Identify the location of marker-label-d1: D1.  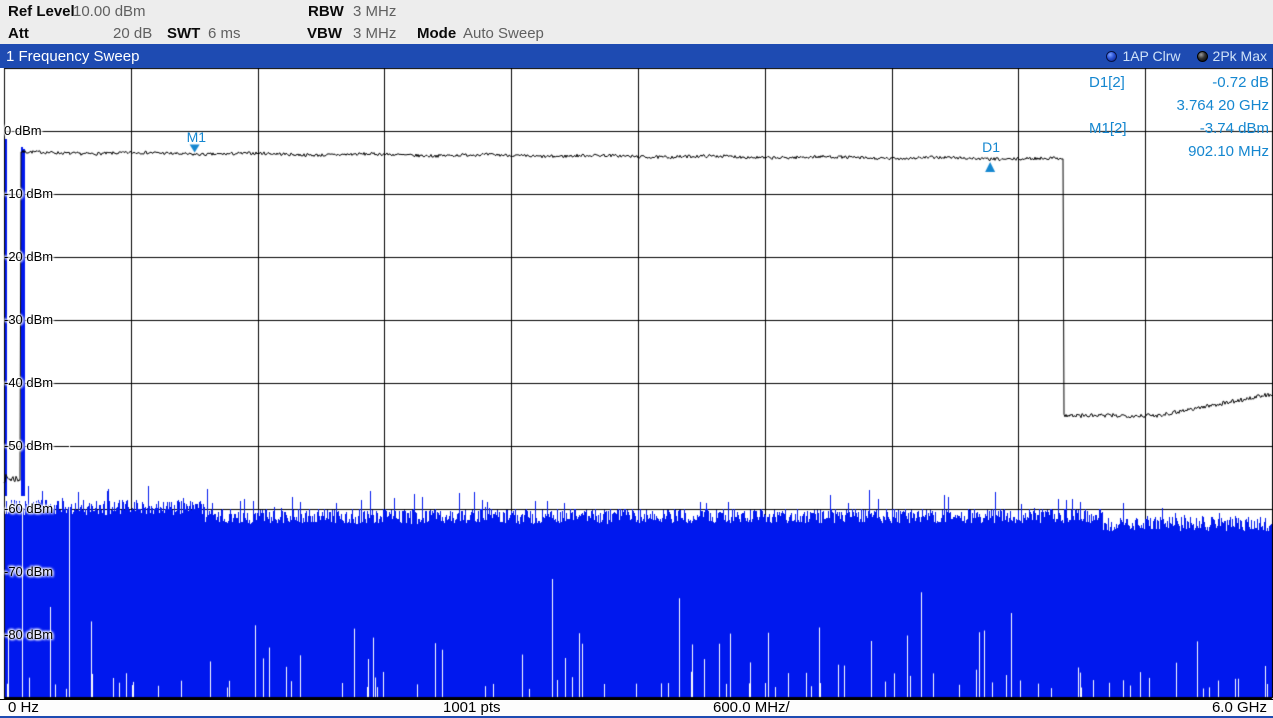
(991, 147).